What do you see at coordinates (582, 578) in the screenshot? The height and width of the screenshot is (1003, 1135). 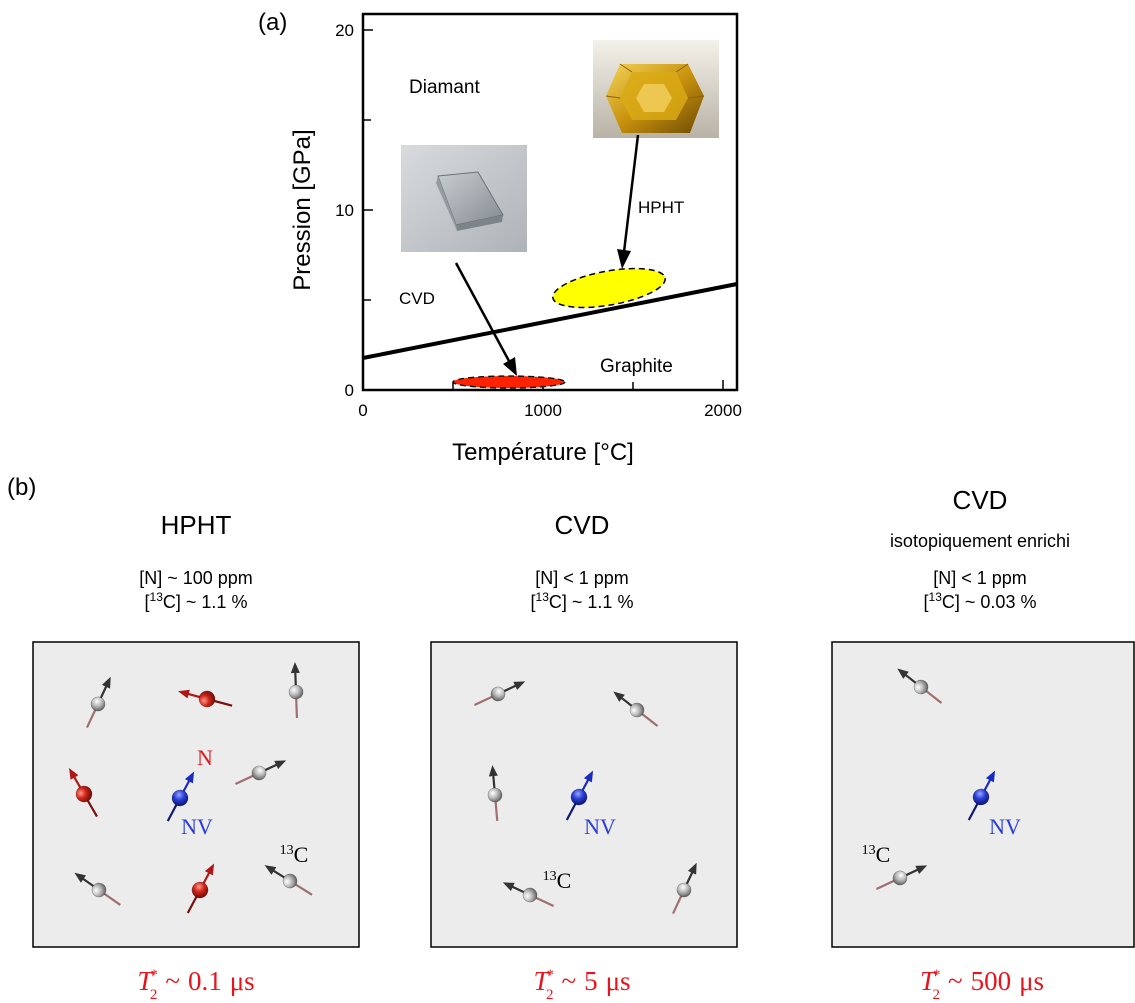 I see `sample-2-nitrogen: [N] < 1 ppm` at bounding box center [582, 578].